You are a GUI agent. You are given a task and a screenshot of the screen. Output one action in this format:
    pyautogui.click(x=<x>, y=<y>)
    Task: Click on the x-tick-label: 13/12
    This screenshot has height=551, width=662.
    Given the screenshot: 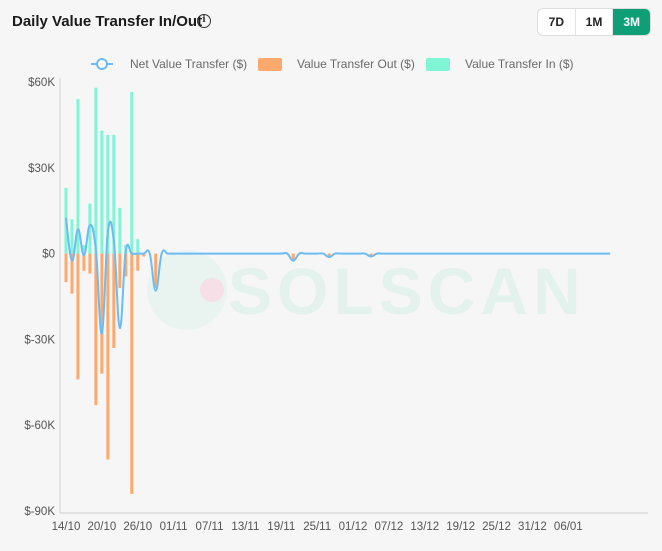 What is the action you would take?
    pyautogui.click(x=424, y=527)
    